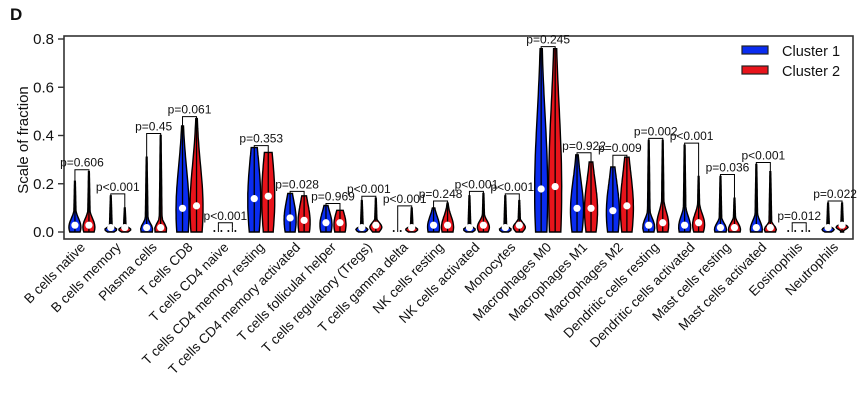 Image resolution: width=865 pixels, height=418 pixels. What do you see at coordinates (548, 40) in the screenshot?
I see `p-value-label: p=0.245` at bounding box center [548, 40].